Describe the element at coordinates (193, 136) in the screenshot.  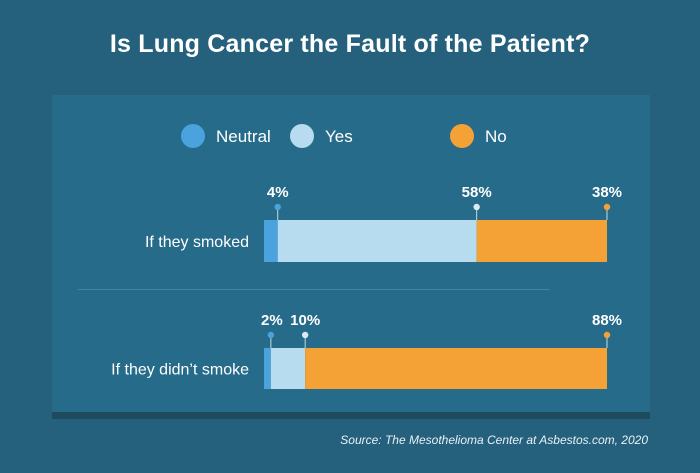
I see `legend-swatch-neutral` at that location.